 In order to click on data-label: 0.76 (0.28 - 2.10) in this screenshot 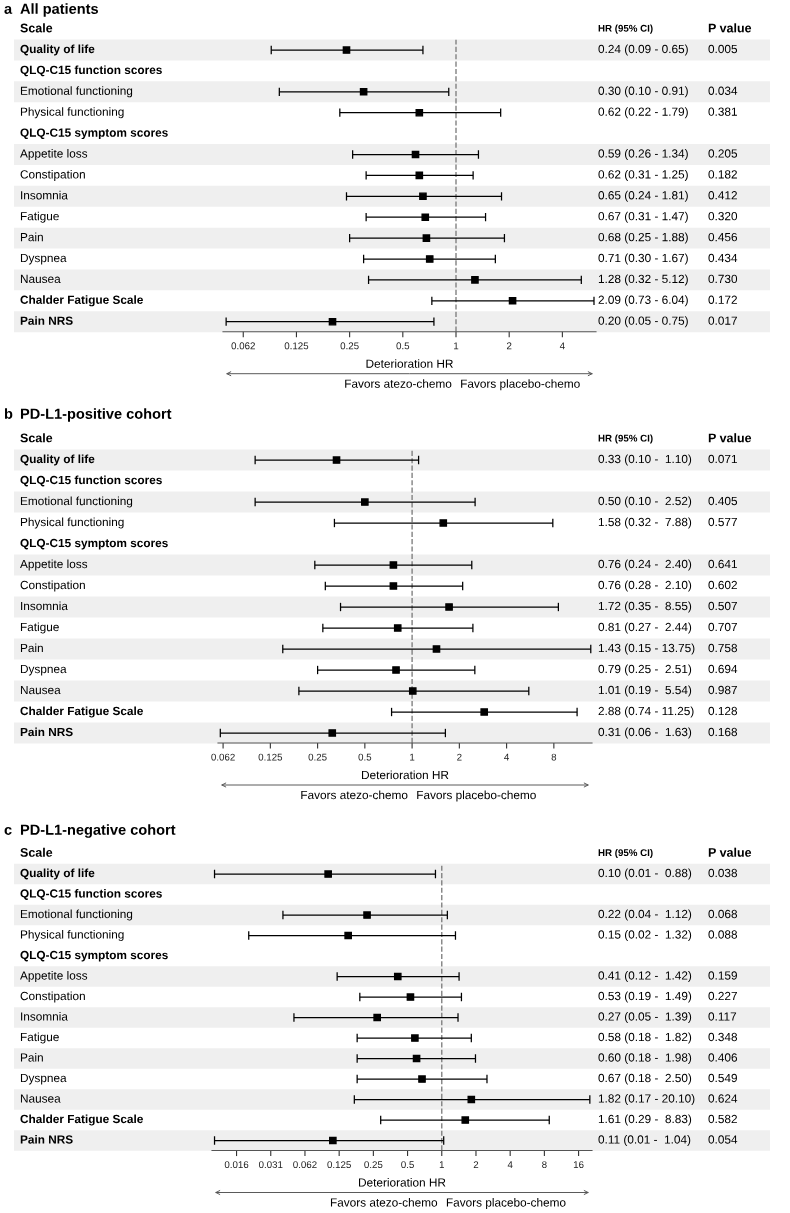, I will do `click(645, 586)`.